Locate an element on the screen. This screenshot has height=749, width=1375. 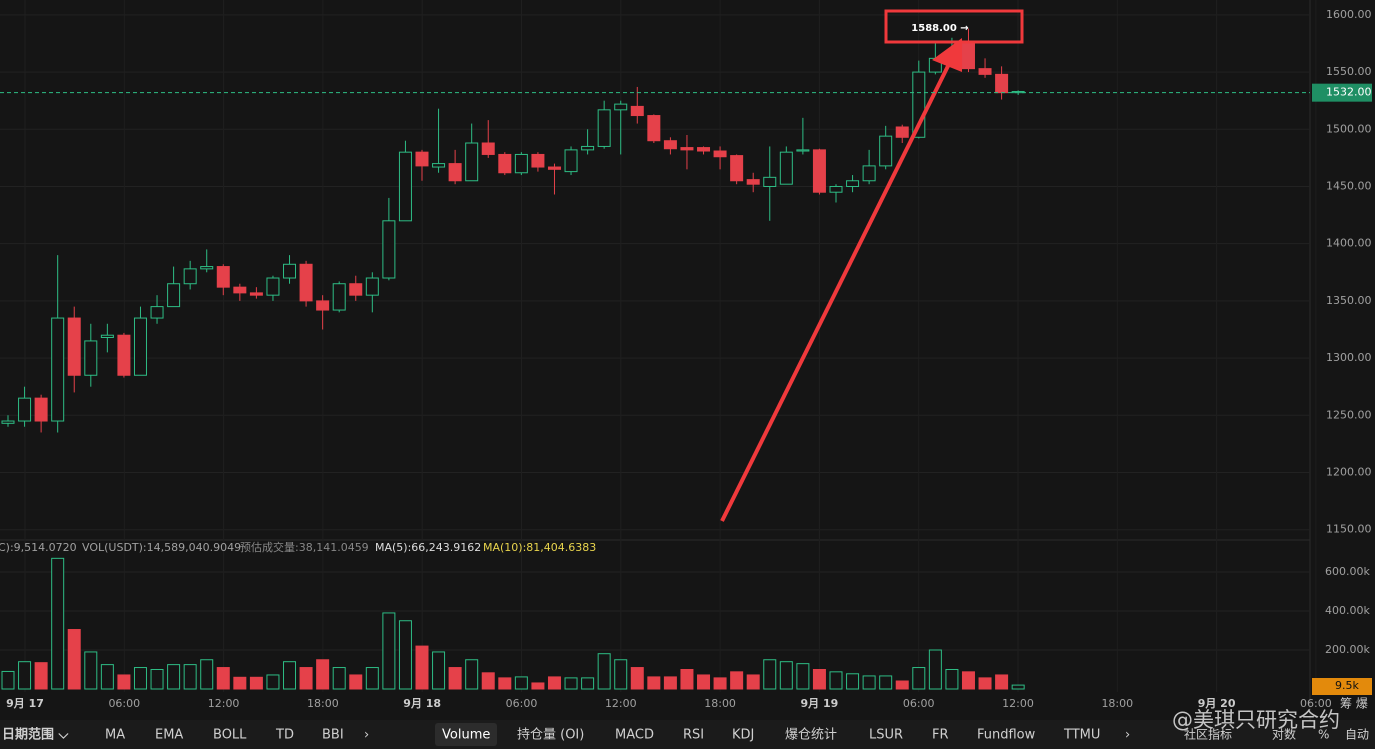
y-tick-label: 1500.00 is located at coordinates (1349, 128).